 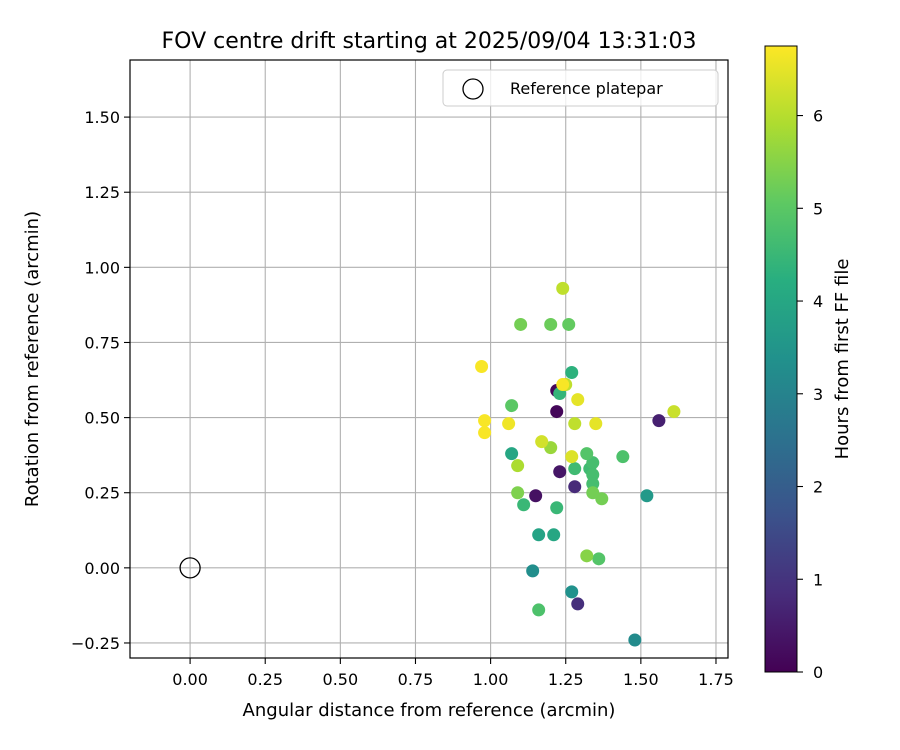 What do you see at coordinates (416, 679) in the screenshot?
I see `x-tick-label: 0.75` at bounding box center [416, 679].